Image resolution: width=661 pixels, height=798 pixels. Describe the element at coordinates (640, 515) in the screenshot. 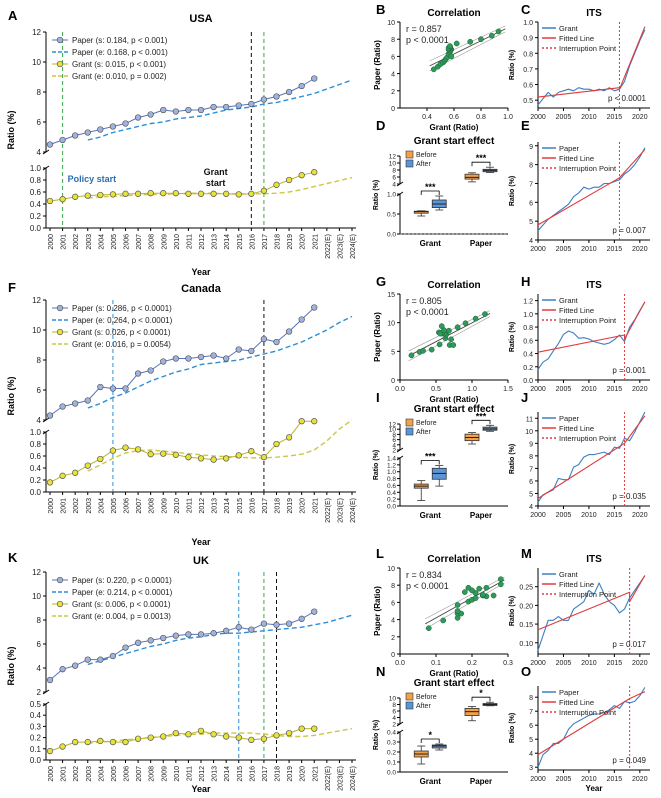

I see `x-tick-label: 2020` at that location.